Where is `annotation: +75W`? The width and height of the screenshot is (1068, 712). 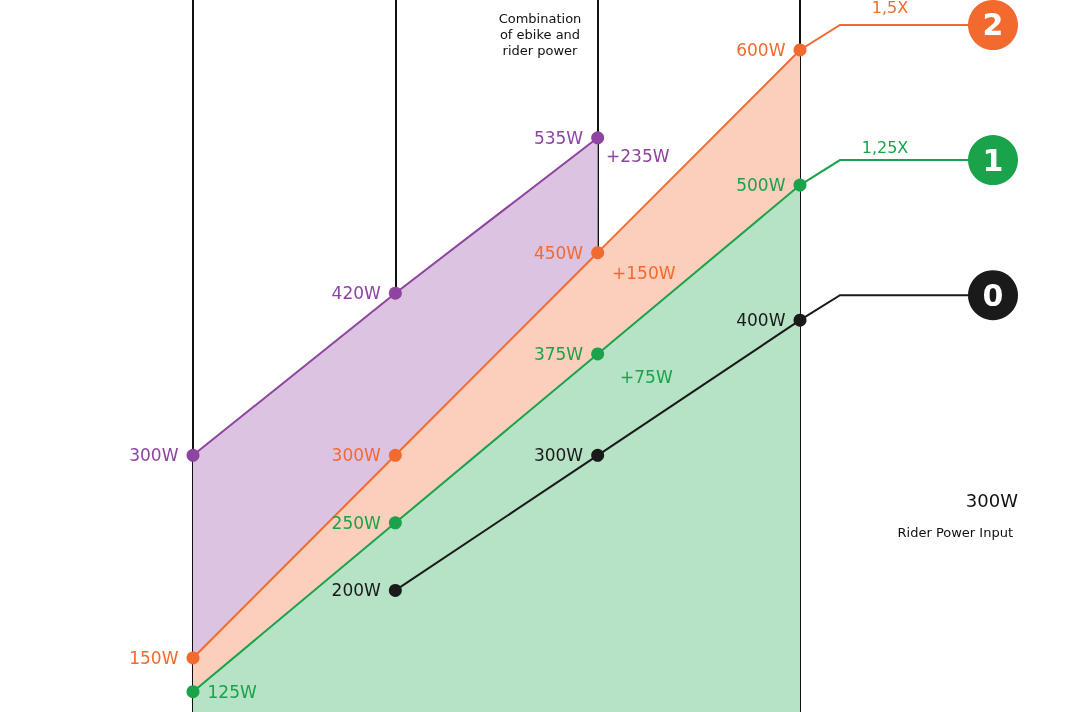
annotation: +75W is located at coordinates (646, 377).